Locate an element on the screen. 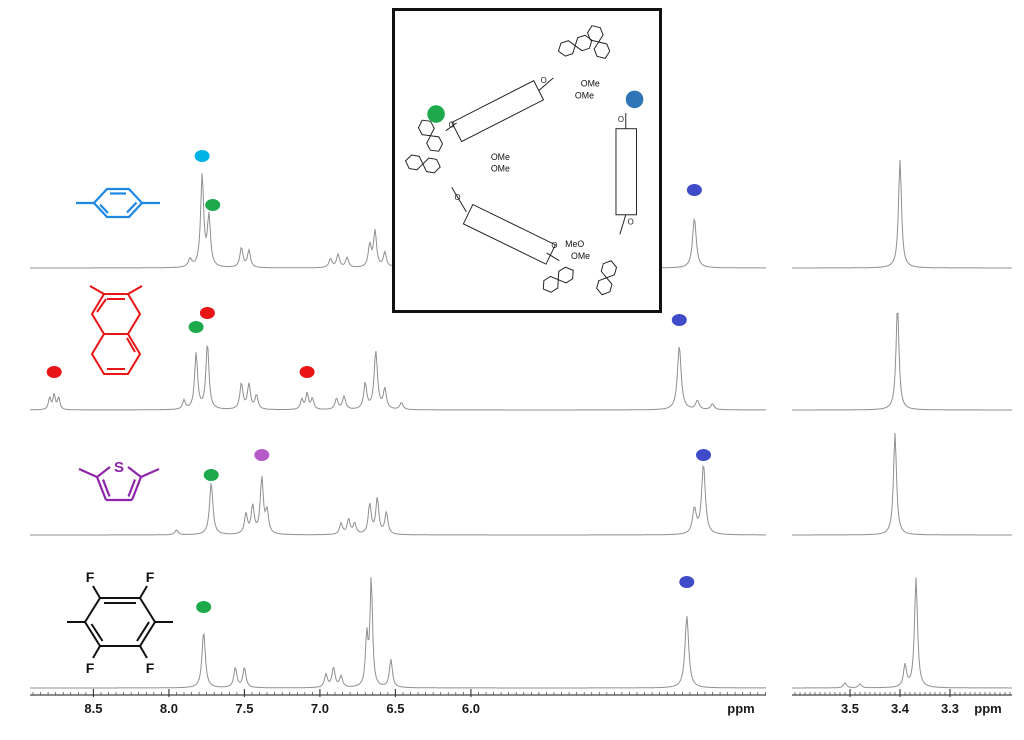 The image size is (1024, 740). guest-structure-dimethylnaphthalene is located at coordinates (116, 330).